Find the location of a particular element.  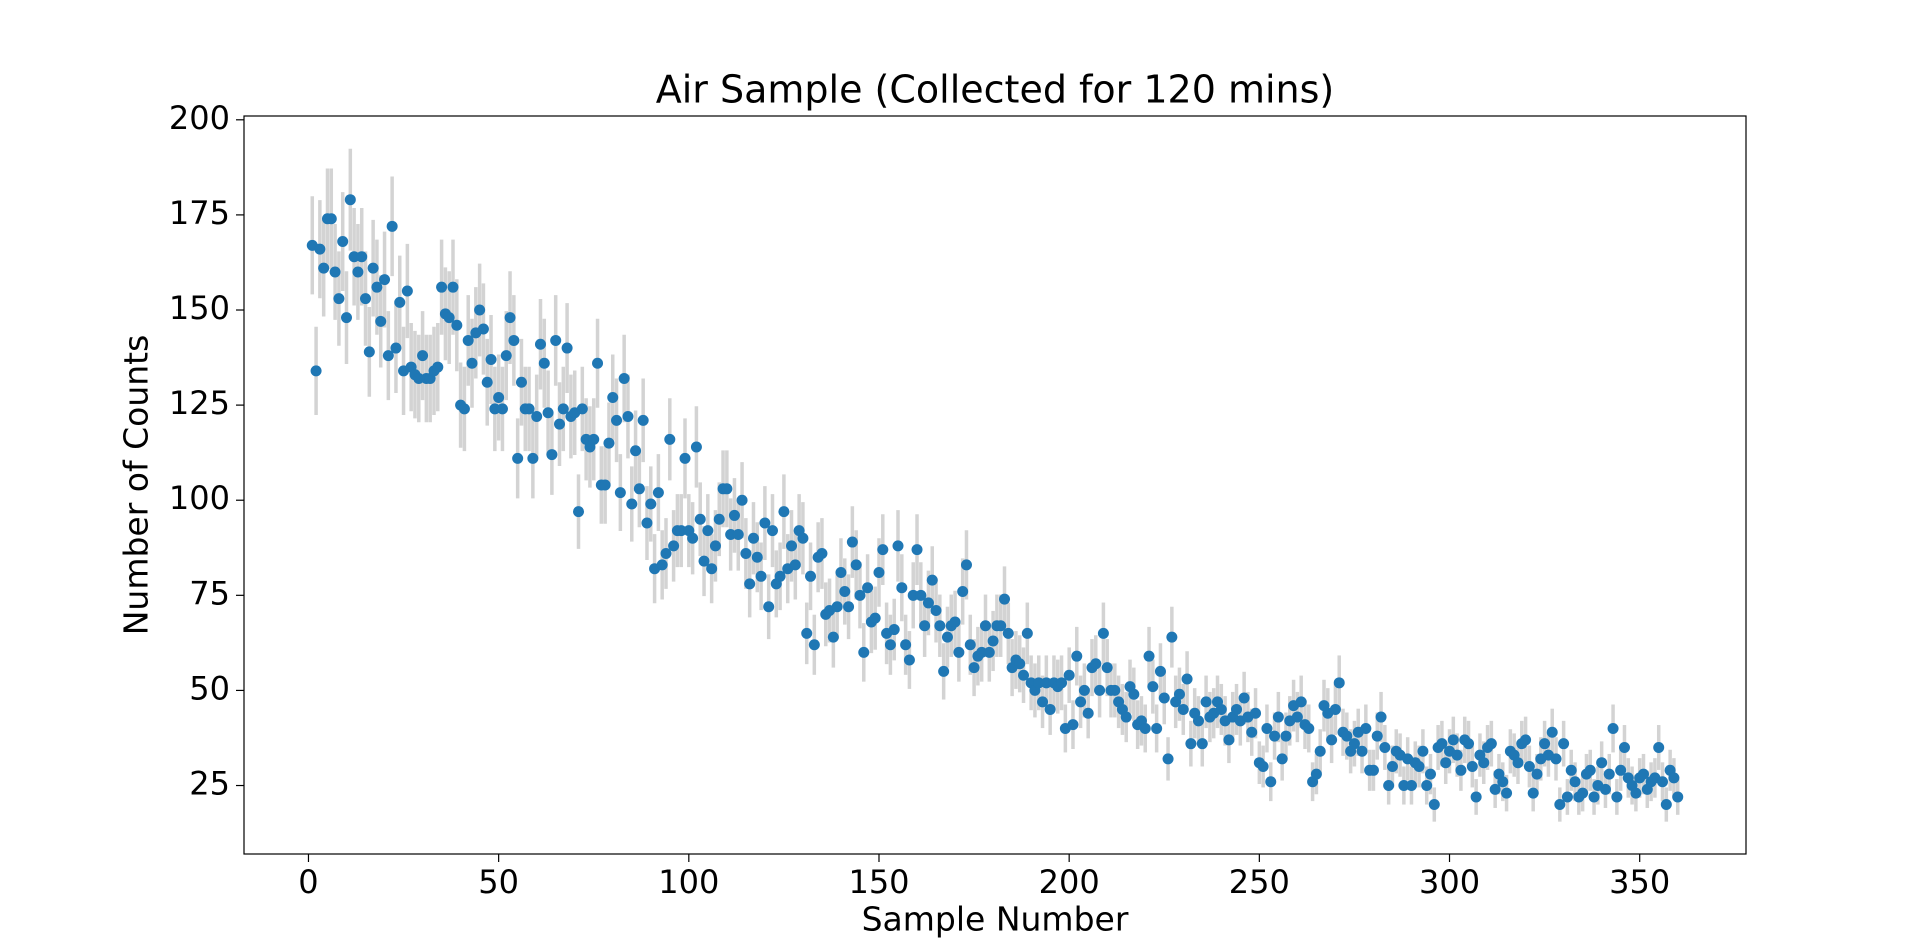

y-tick-label: 200 is located at coordinates (199, 118).